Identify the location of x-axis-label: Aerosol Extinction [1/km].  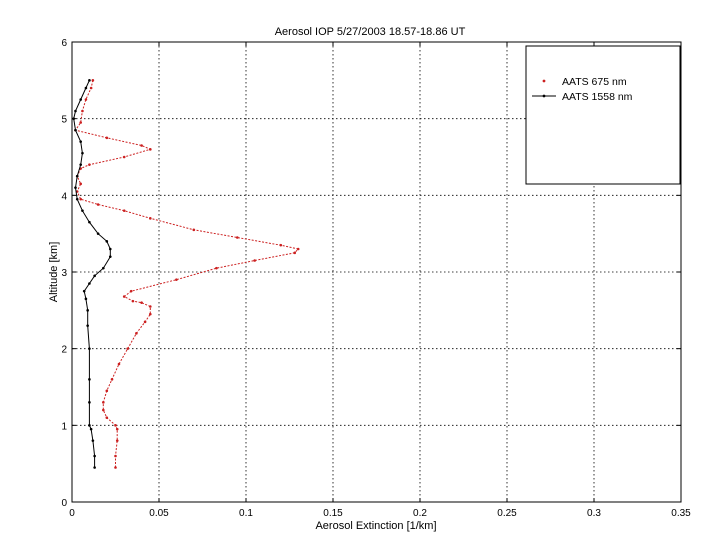
(375, 526).